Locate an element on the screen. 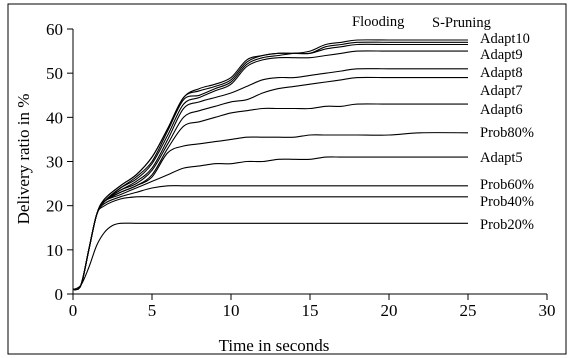 This screenshot has width=576, height=358. series-label-adapt6: Adapt6 is located at coordinates (501, 110).